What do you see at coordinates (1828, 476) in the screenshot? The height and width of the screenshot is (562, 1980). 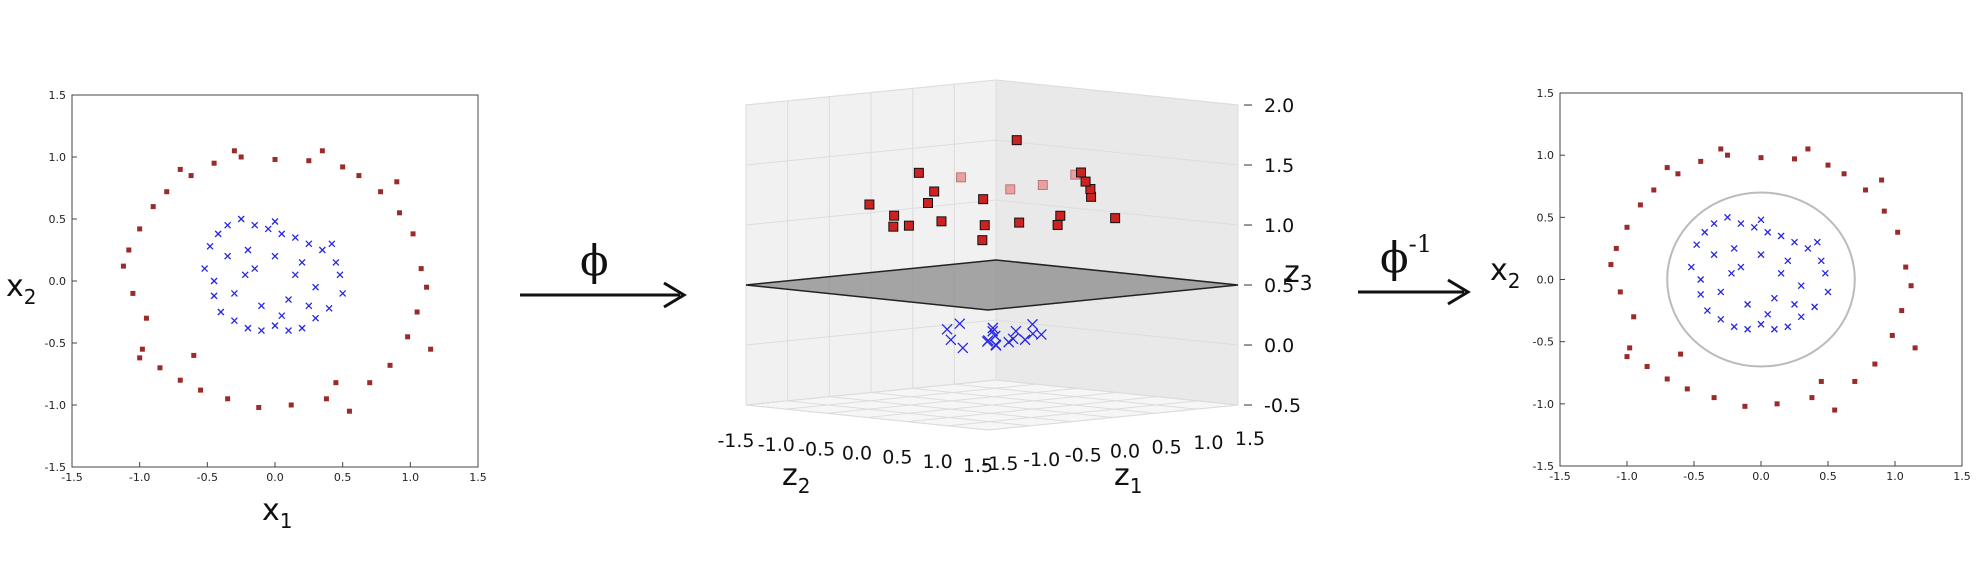 I see `right-xtick-label: 0.5` at bounding box center [1828, 476].